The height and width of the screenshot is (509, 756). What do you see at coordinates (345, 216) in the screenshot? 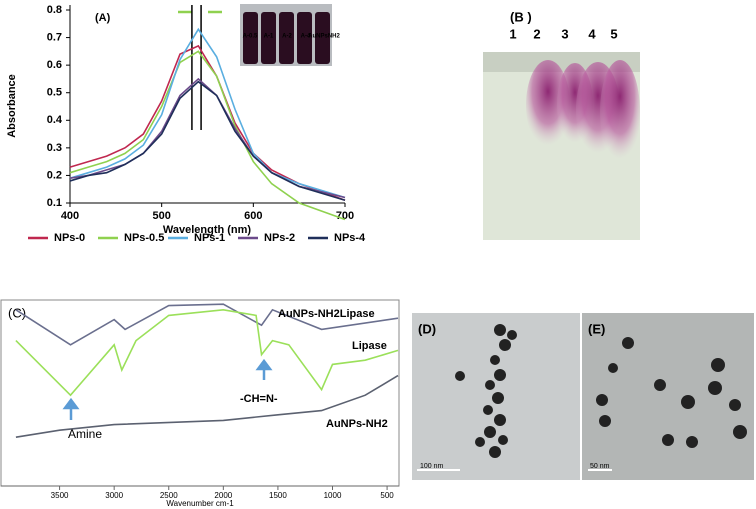
I see `x-tick-label: 700` at bounding box center [345, 216].